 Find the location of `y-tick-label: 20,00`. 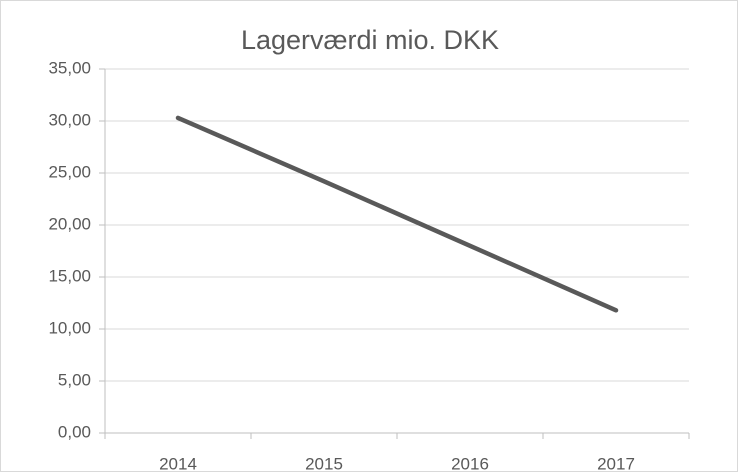

y-tick-label: 20,00 is located at coordinates (69, 223).